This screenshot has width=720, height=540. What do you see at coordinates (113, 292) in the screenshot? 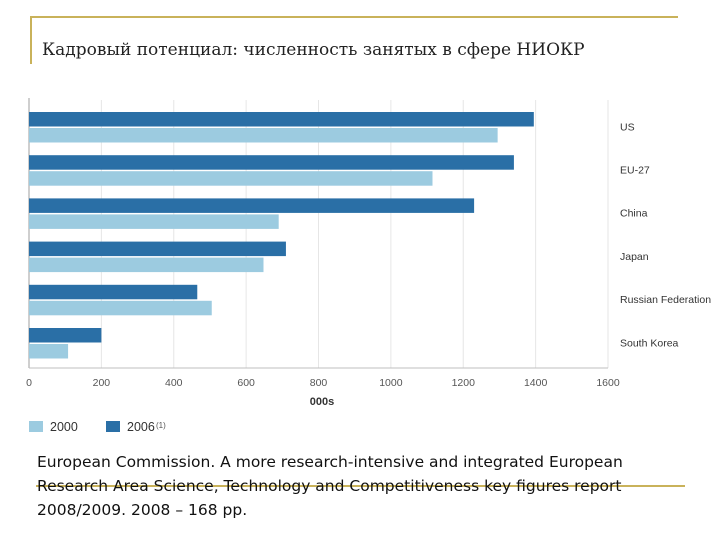
I see `bar-2006-russian-federation` at bounding box center [113, 292].